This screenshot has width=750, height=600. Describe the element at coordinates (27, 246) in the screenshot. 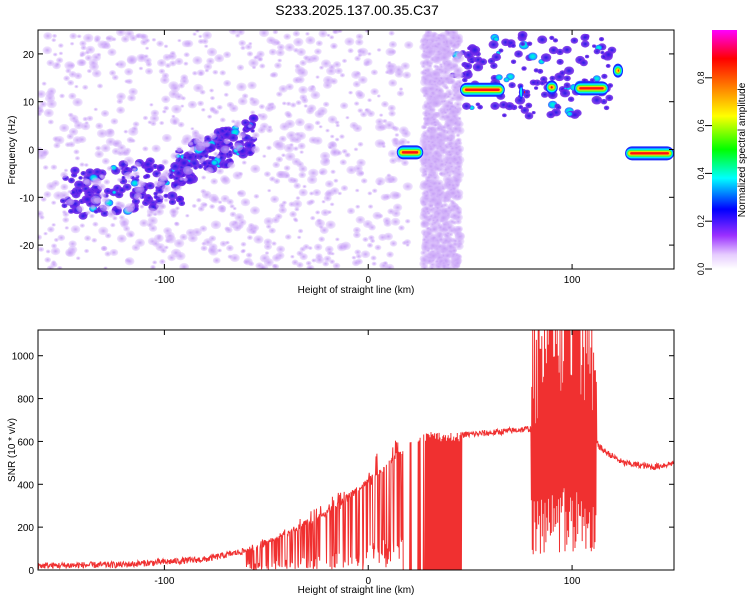

I see `spec-y-tick-label: -20` at that location.